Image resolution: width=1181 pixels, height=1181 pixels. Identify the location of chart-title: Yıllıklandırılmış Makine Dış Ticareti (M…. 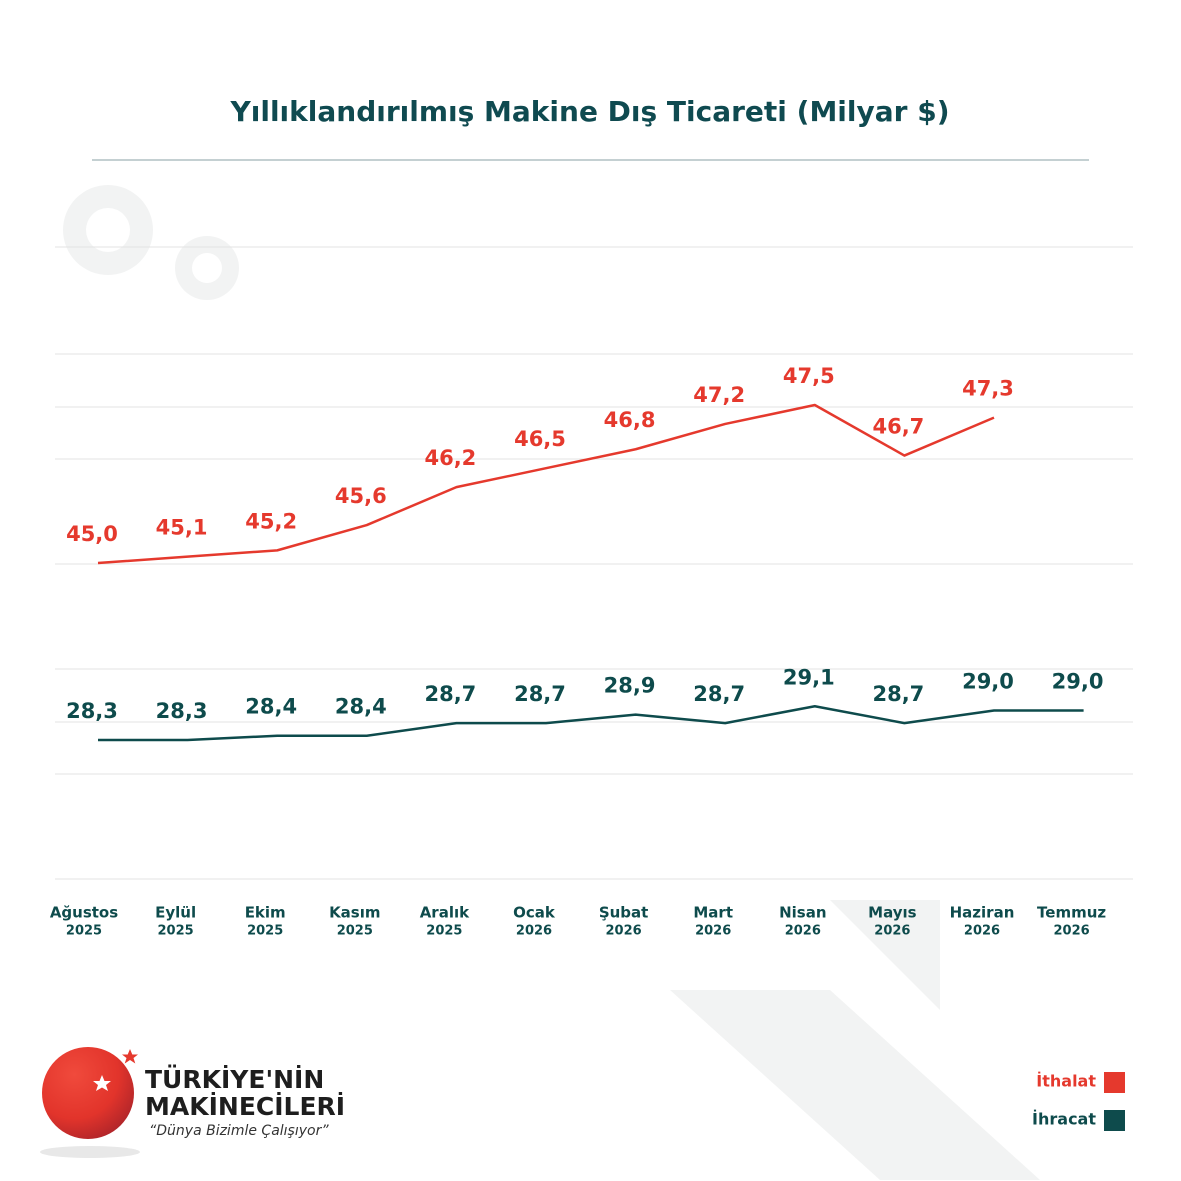
(589, 111).